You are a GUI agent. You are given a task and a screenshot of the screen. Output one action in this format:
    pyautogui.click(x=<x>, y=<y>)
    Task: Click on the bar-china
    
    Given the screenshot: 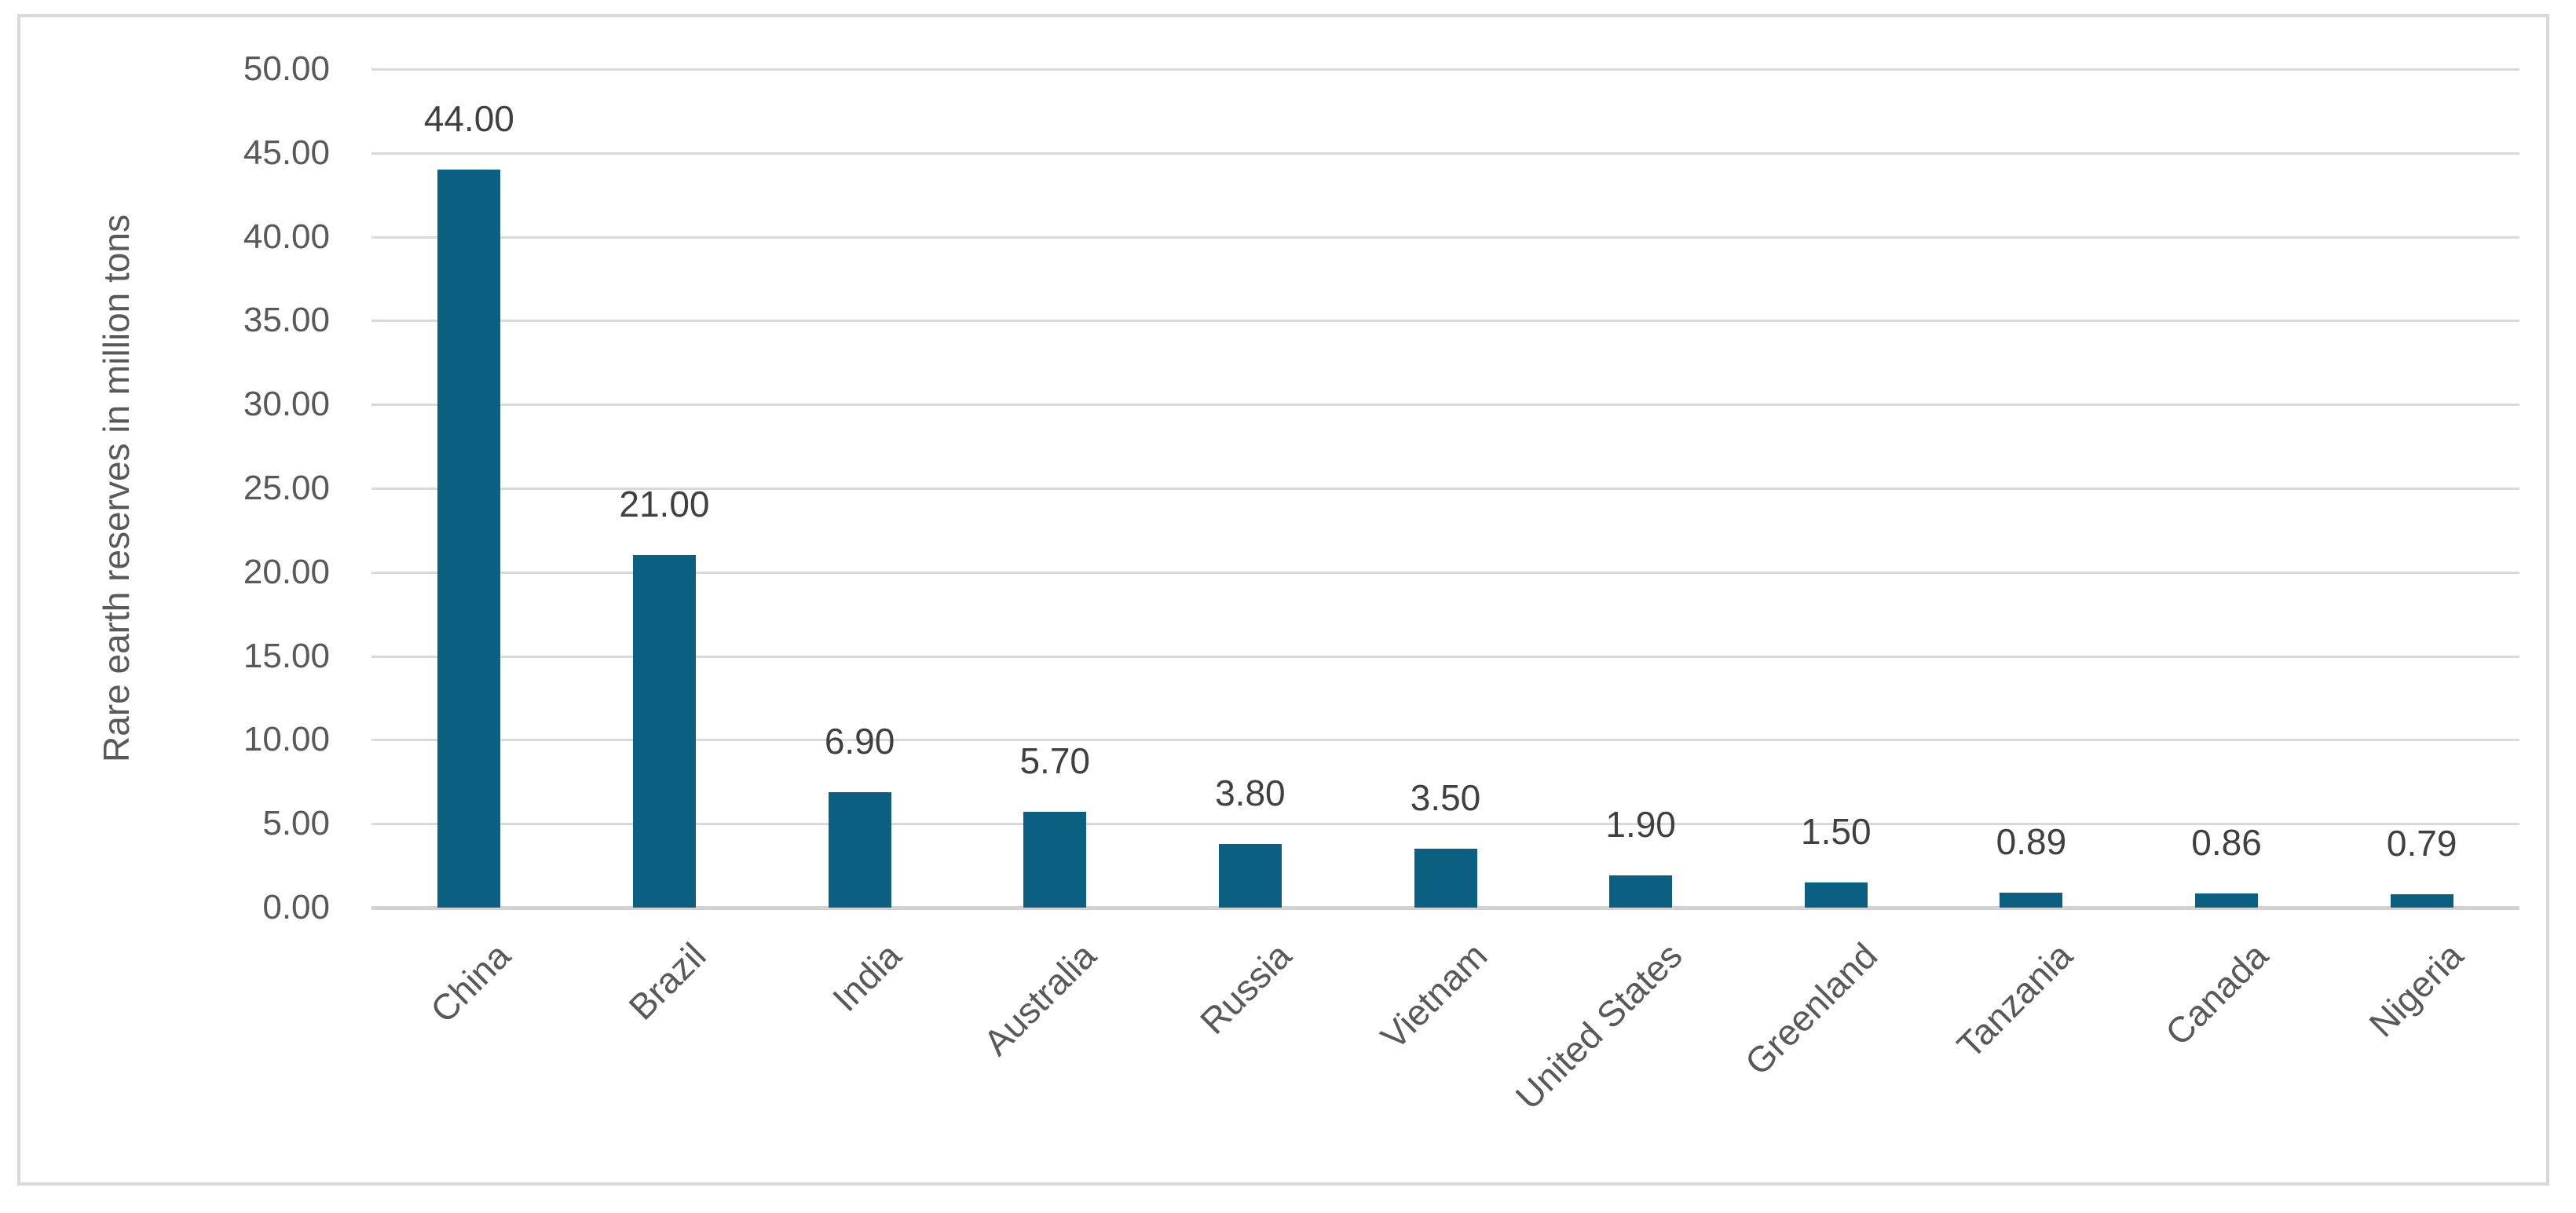 What is the action you would take?
    pyautogui.click(x=469, y=539)
    